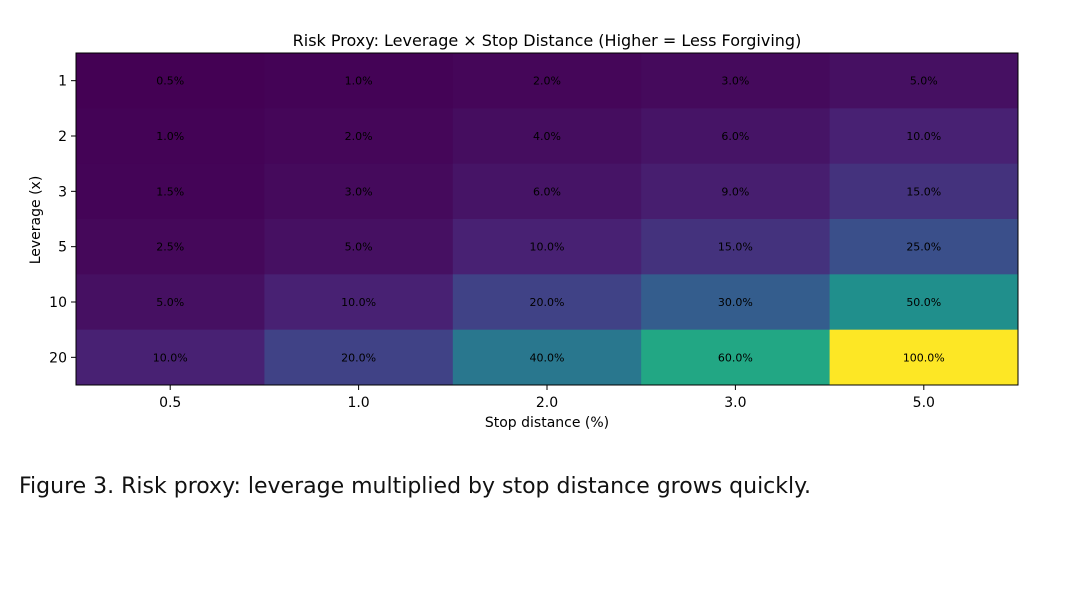 The image size is (1080, 607). What do you see at coordinates (170, 403) in the screenshot?
I see `x-tick-label: 0.5` at bounding box center [170, 403].